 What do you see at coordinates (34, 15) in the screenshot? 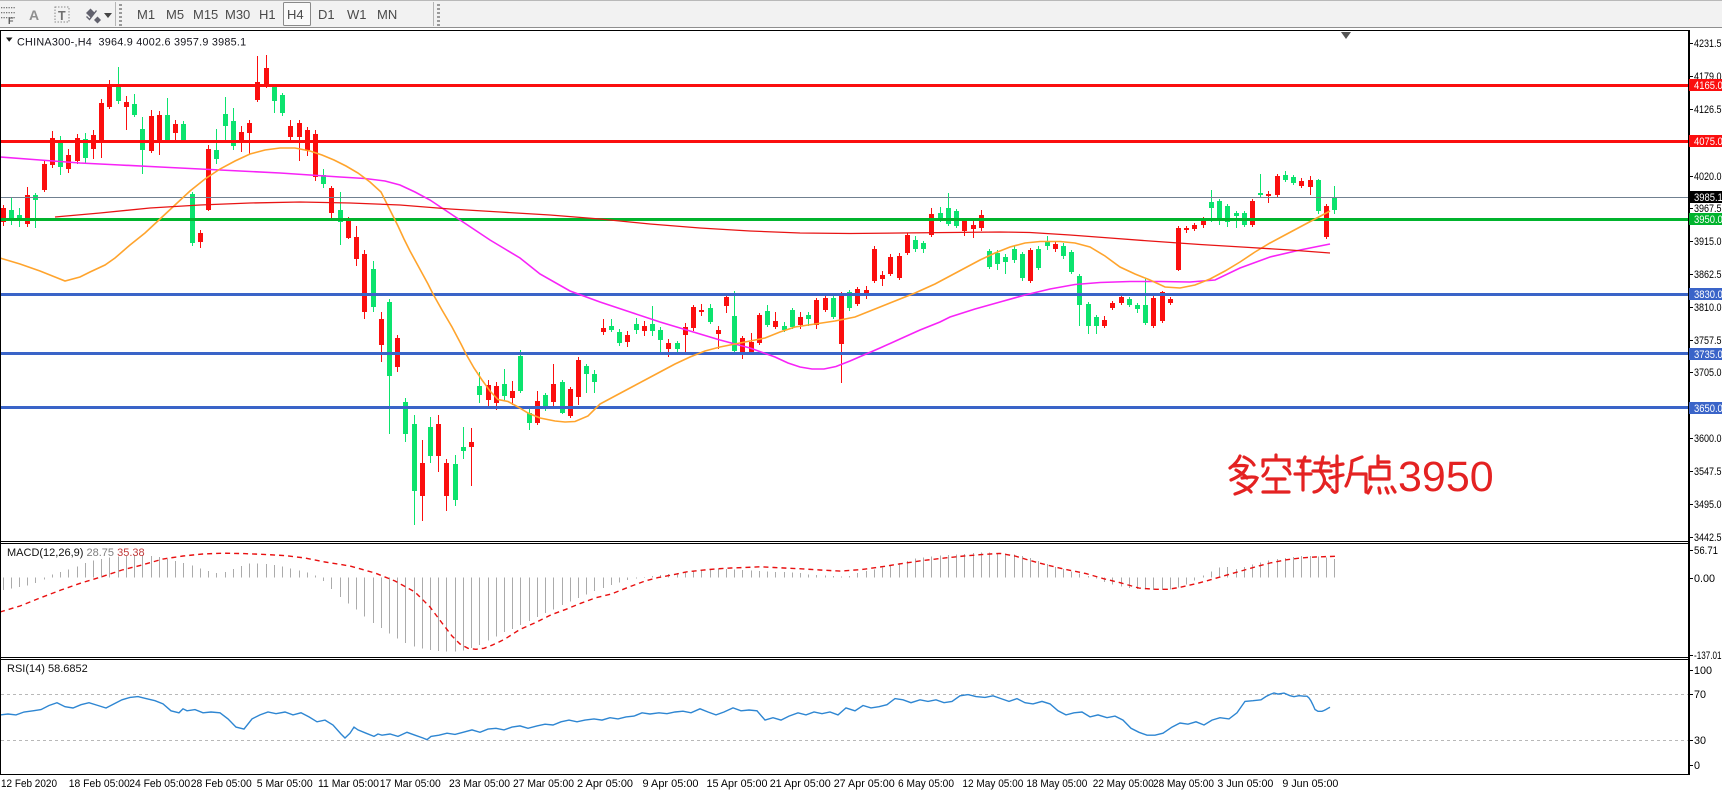
I see `svg-text: A` at bounding box center [34, 15].